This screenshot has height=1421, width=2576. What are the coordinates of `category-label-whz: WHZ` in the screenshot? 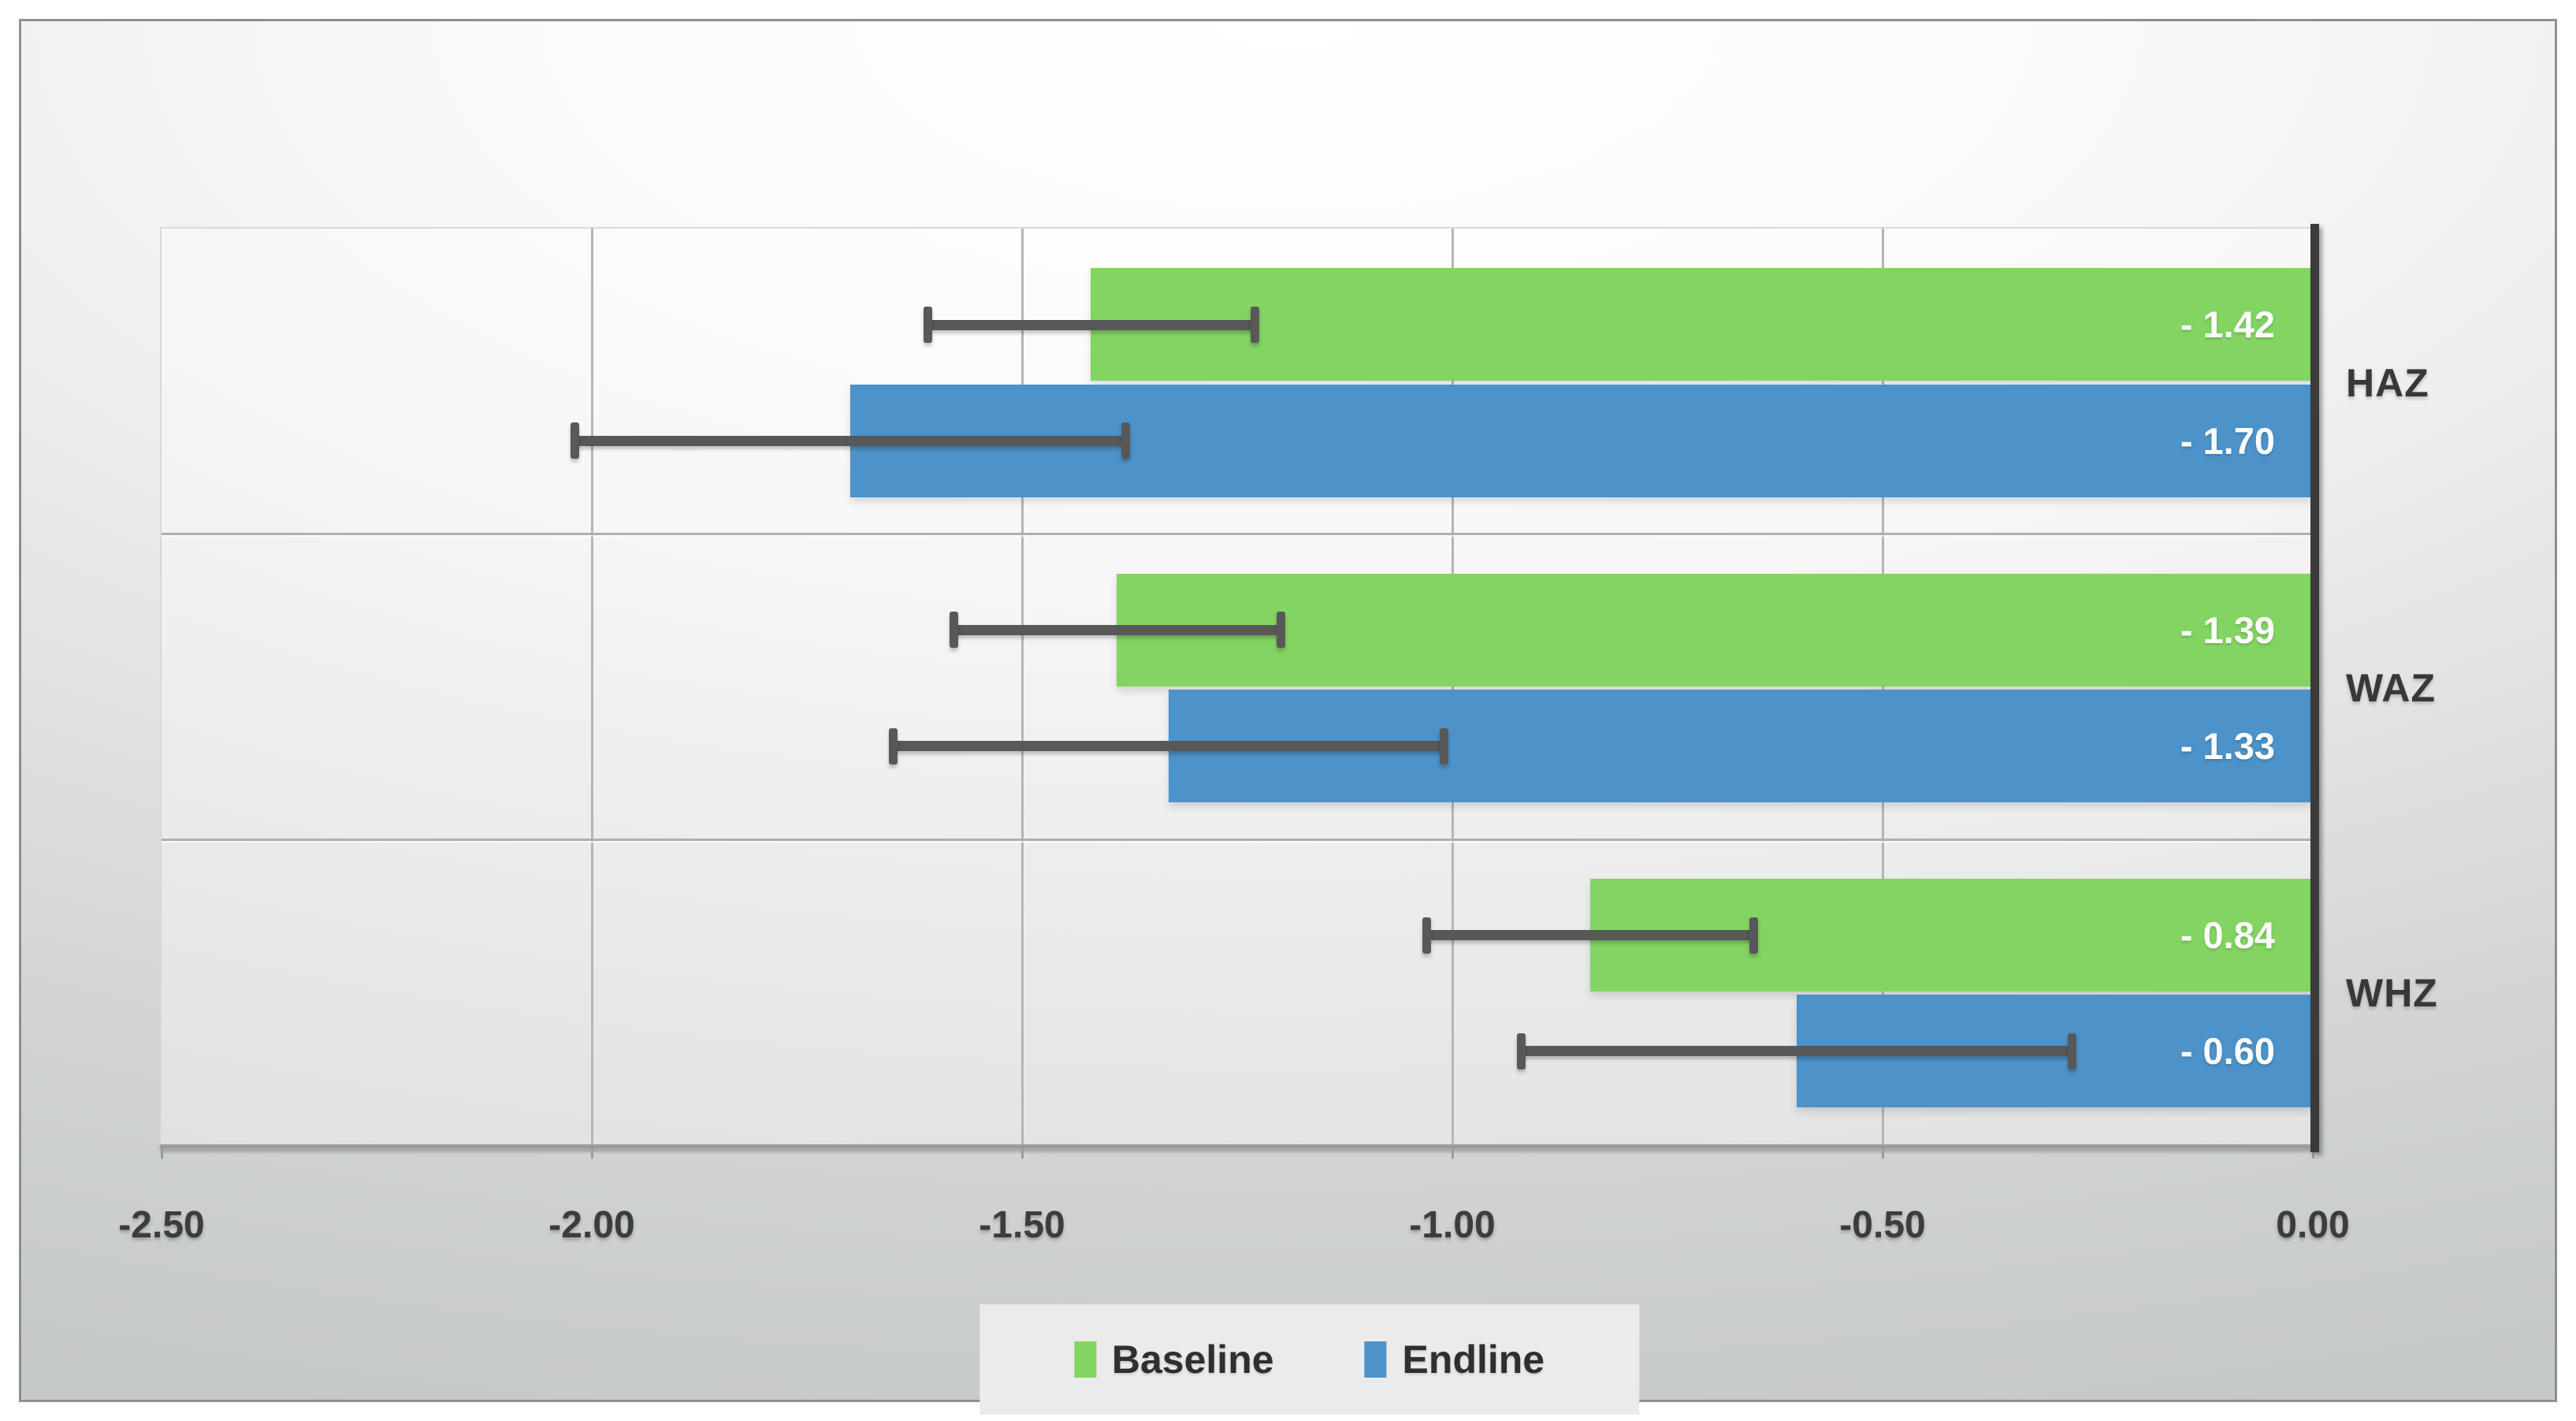 It's located at (2392, 993).